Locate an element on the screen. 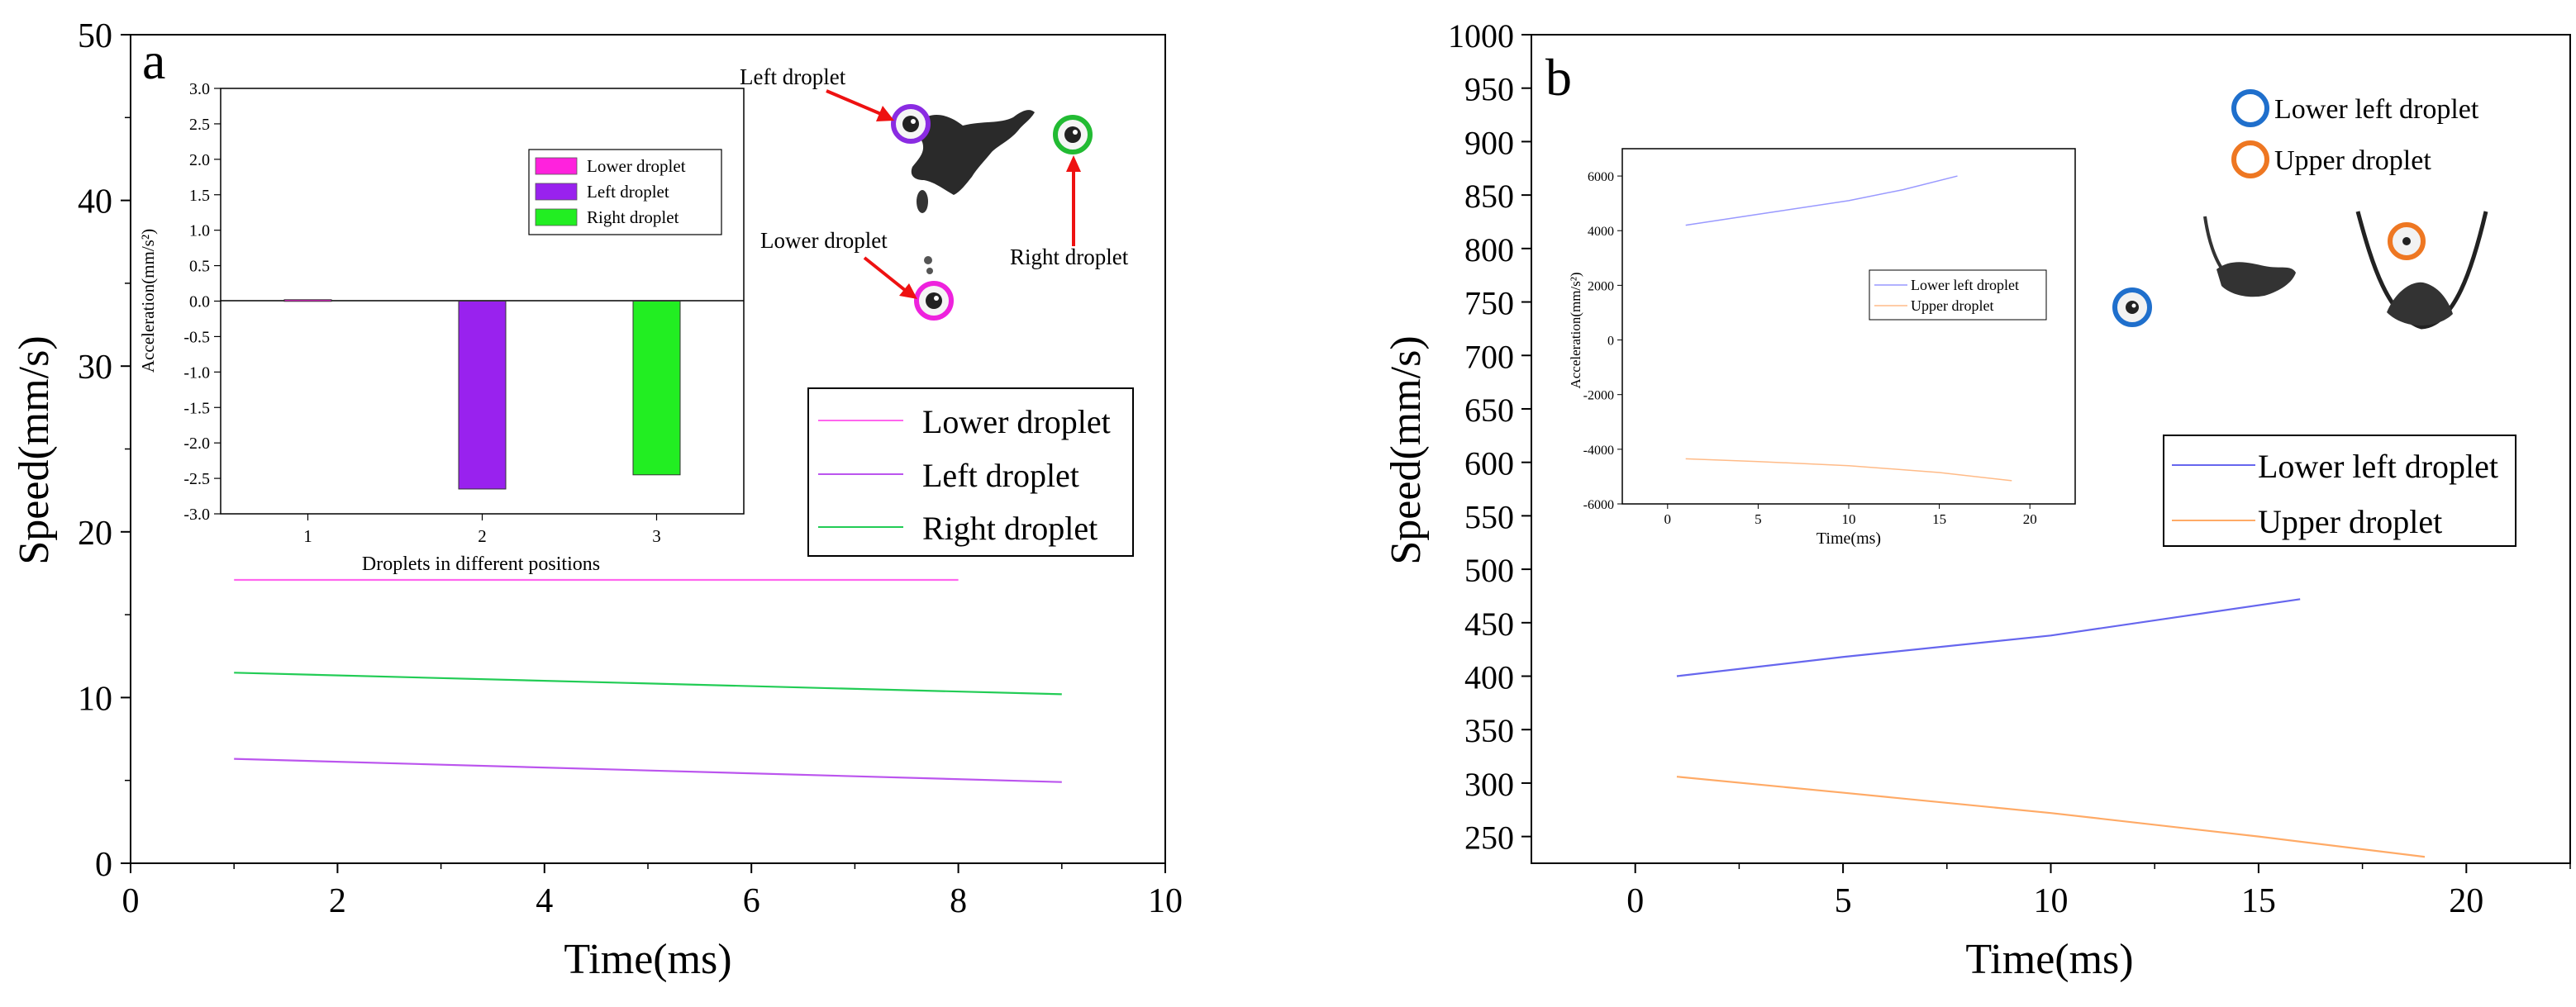  inset-a-bar-lower-droplet is located at coordinates (308, 300).